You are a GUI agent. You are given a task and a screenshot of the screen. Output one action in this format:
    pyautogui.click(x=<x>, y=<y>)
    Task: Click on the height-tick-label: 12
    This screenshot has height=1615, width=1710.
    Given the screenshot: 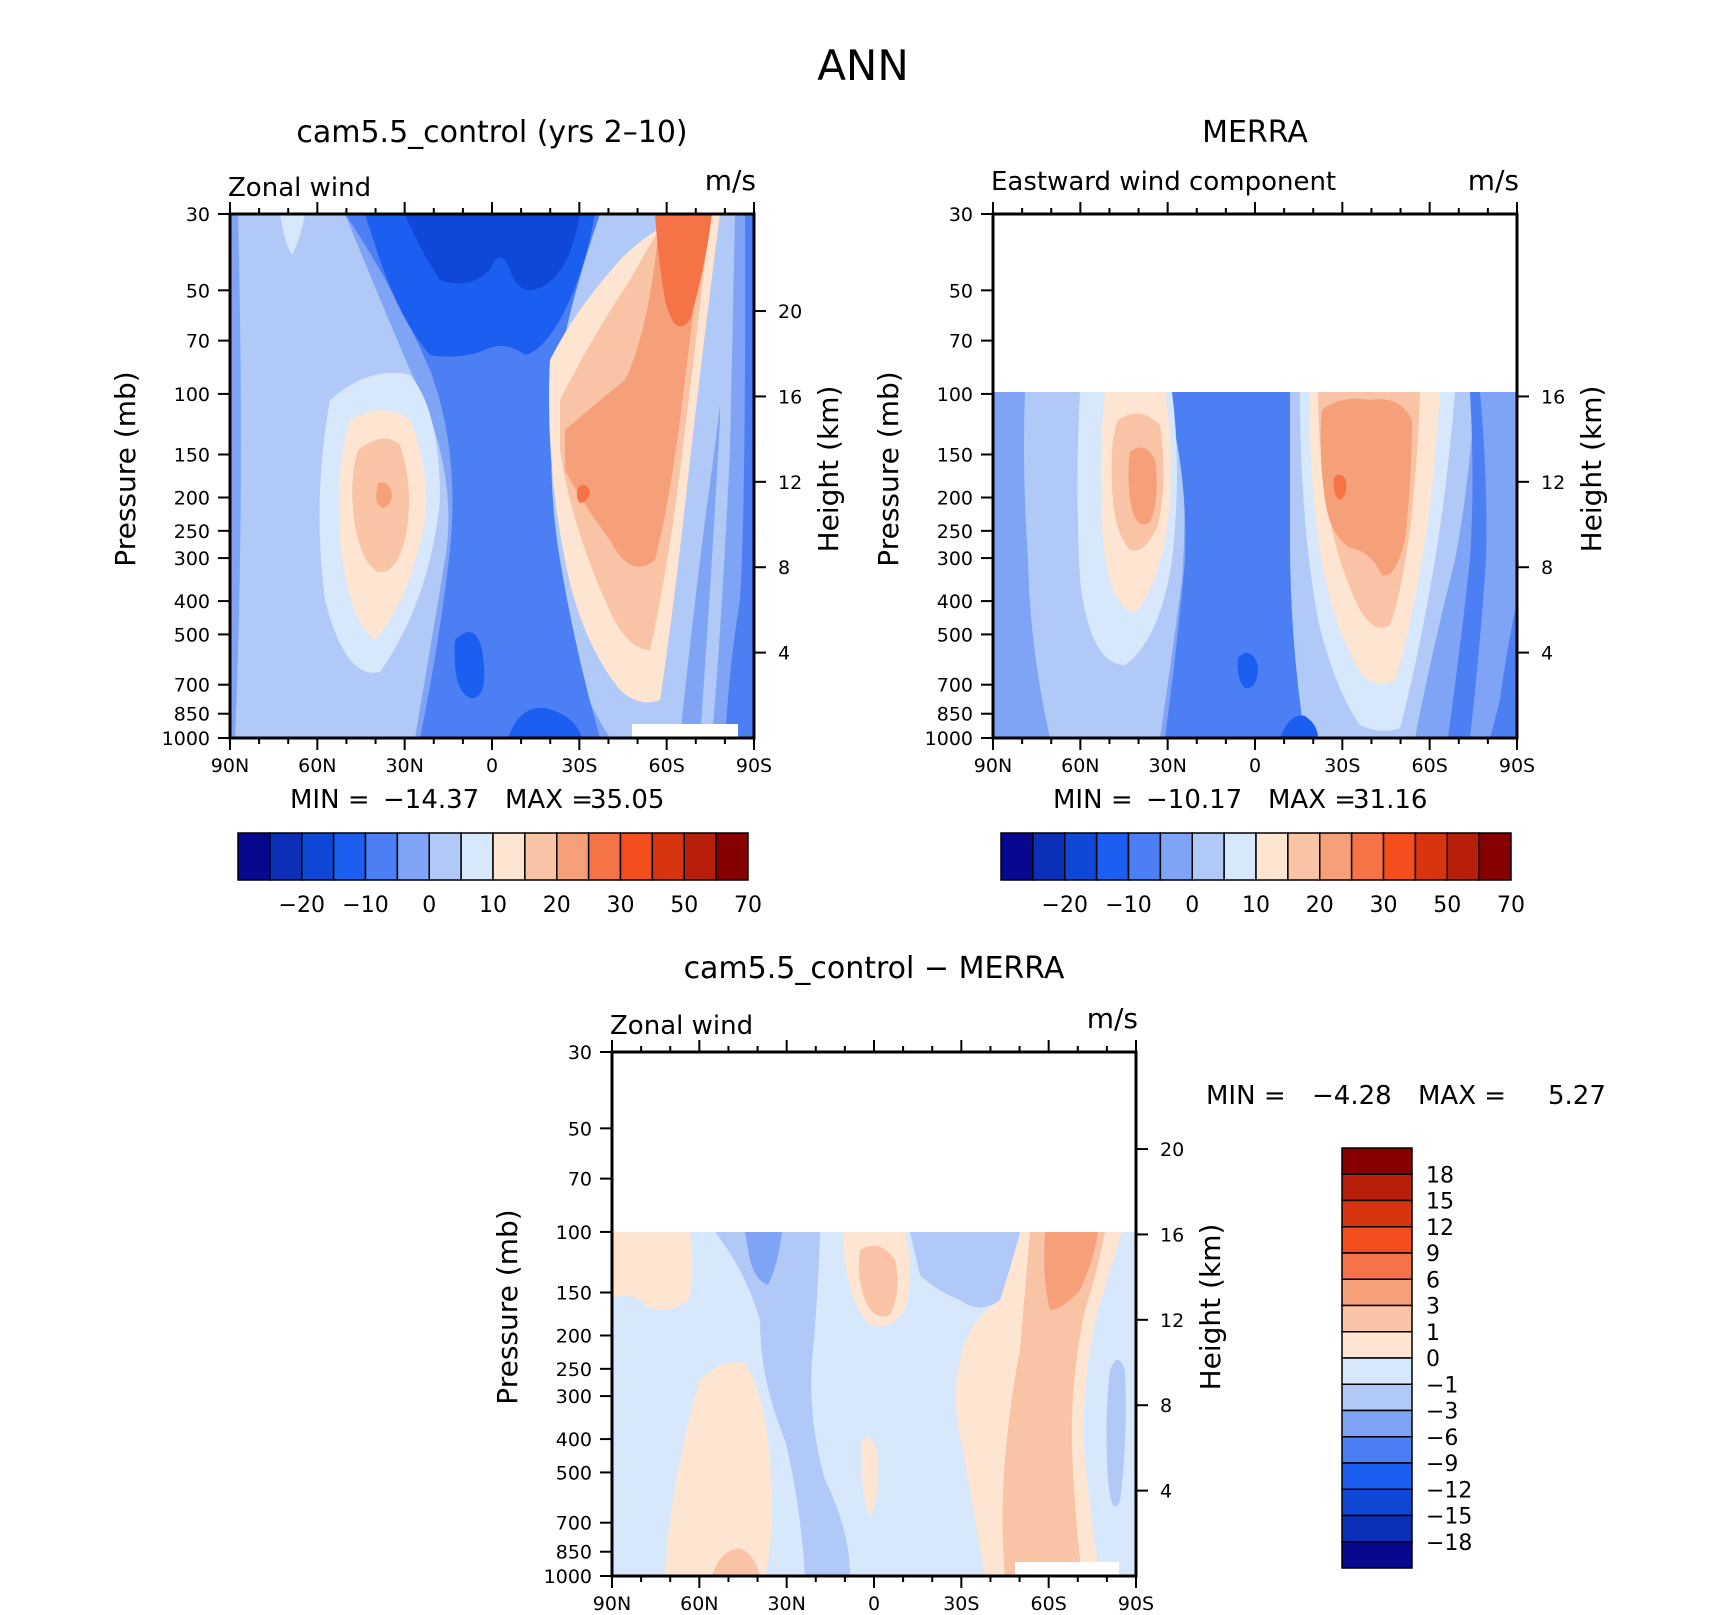 What is the action you would take?
    pyautogui.click(x=1553, y=483)
    